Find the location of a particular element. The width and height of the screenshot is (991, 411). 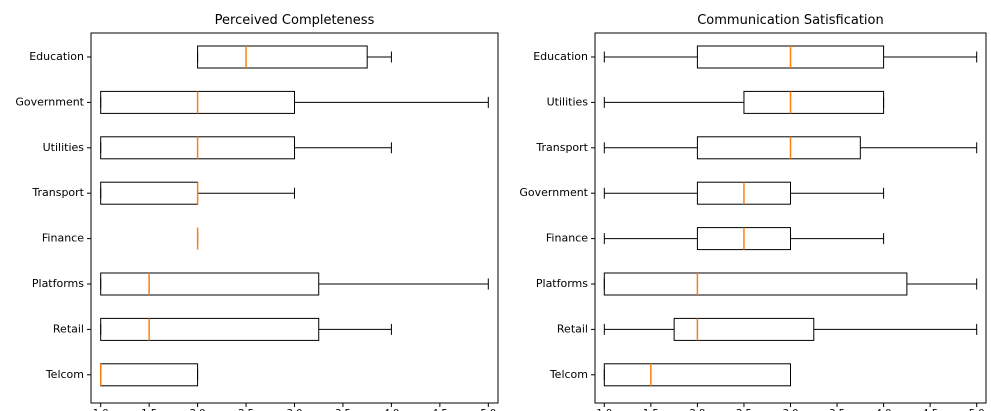

chart-title: Communication Satisfication is located at coordinates (790, 20).